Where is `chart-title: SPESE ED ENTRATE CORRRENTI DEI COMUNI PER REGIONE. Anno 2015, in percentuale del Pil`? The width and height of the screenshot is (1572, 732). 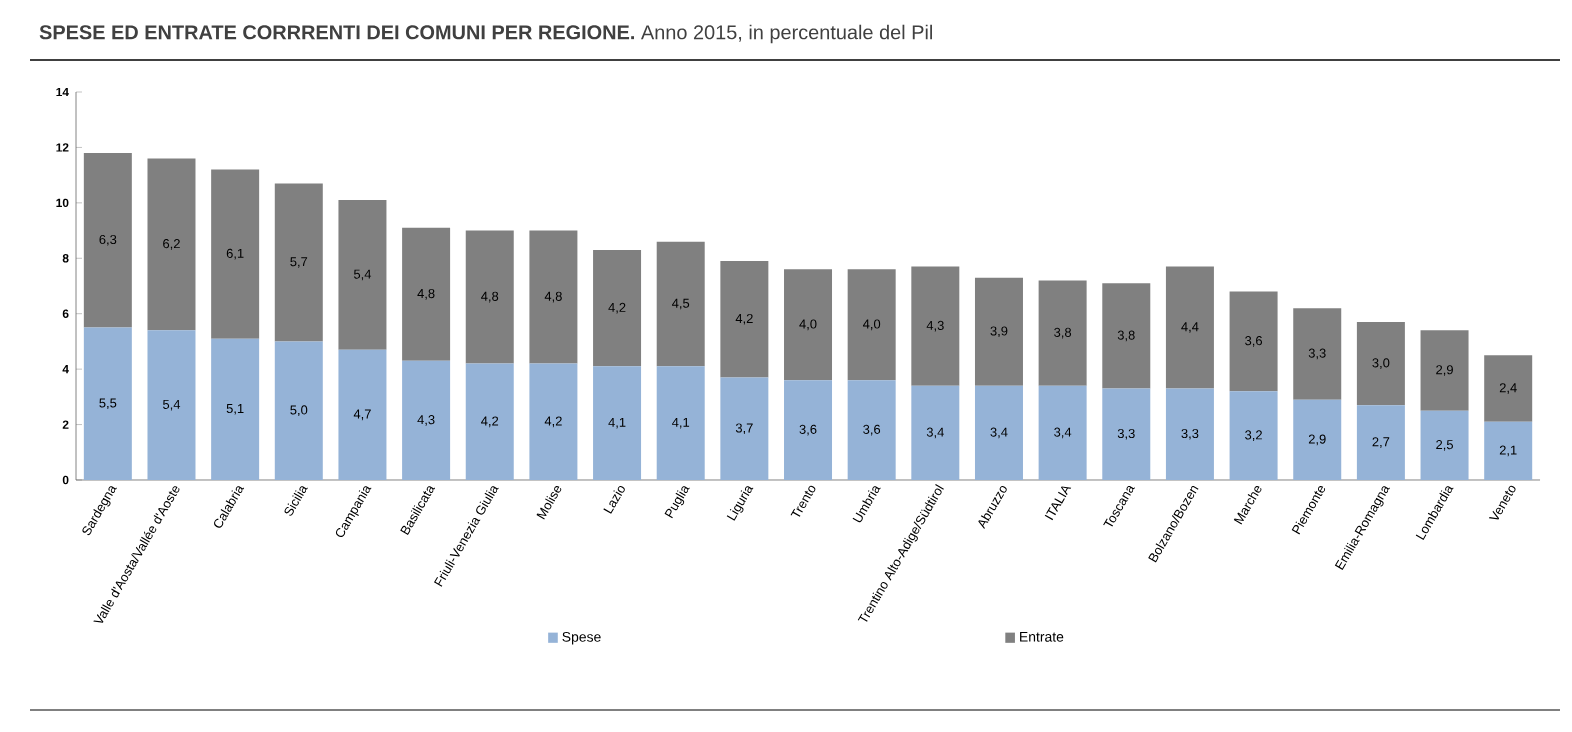
chart-title: SPESE ED ENTRATE CORRRENTI DEI COMUNI PER REGIONE. Anno 2015, in percentuale del Pil is located at coordinates (485, 34).